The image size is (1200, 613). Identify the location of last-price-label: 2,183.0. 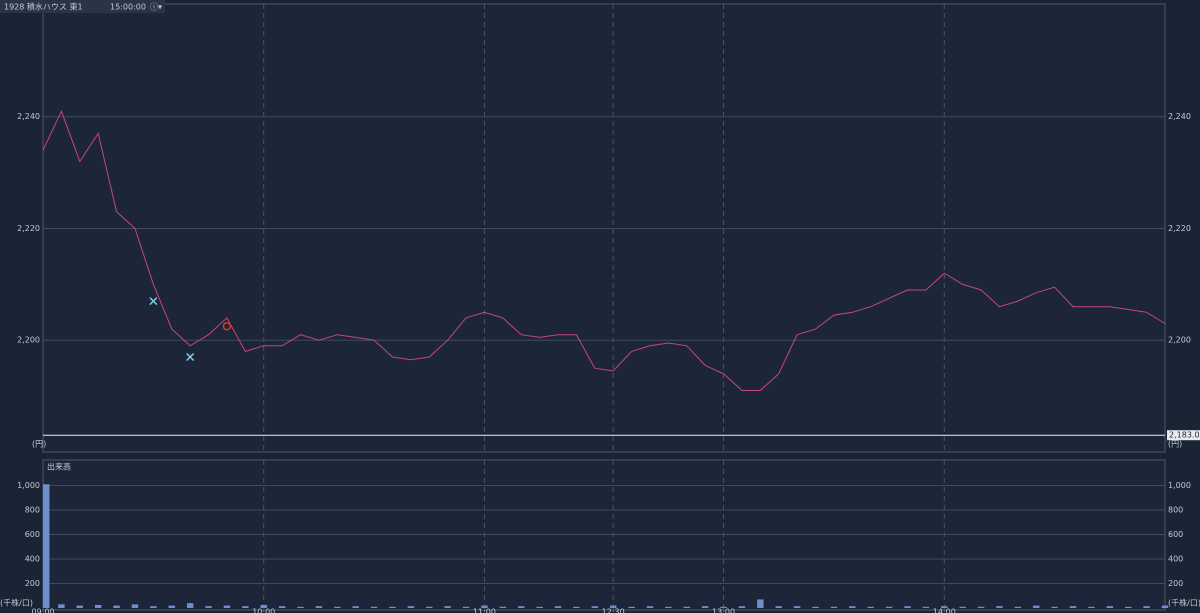
(1184, 435).